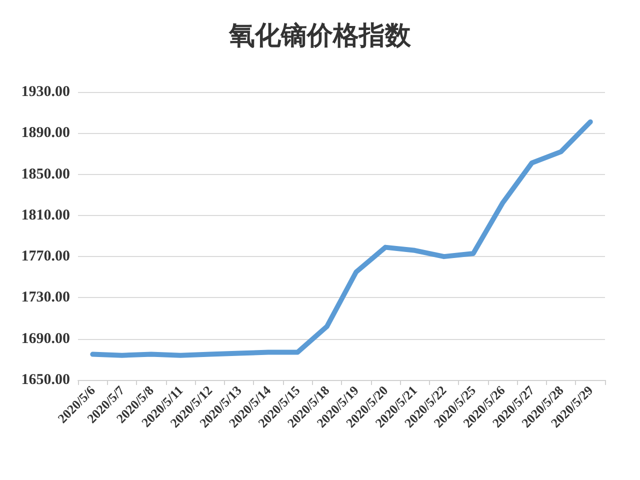  I want to click on y-tick-label: 1930.00, so click(45, 92).